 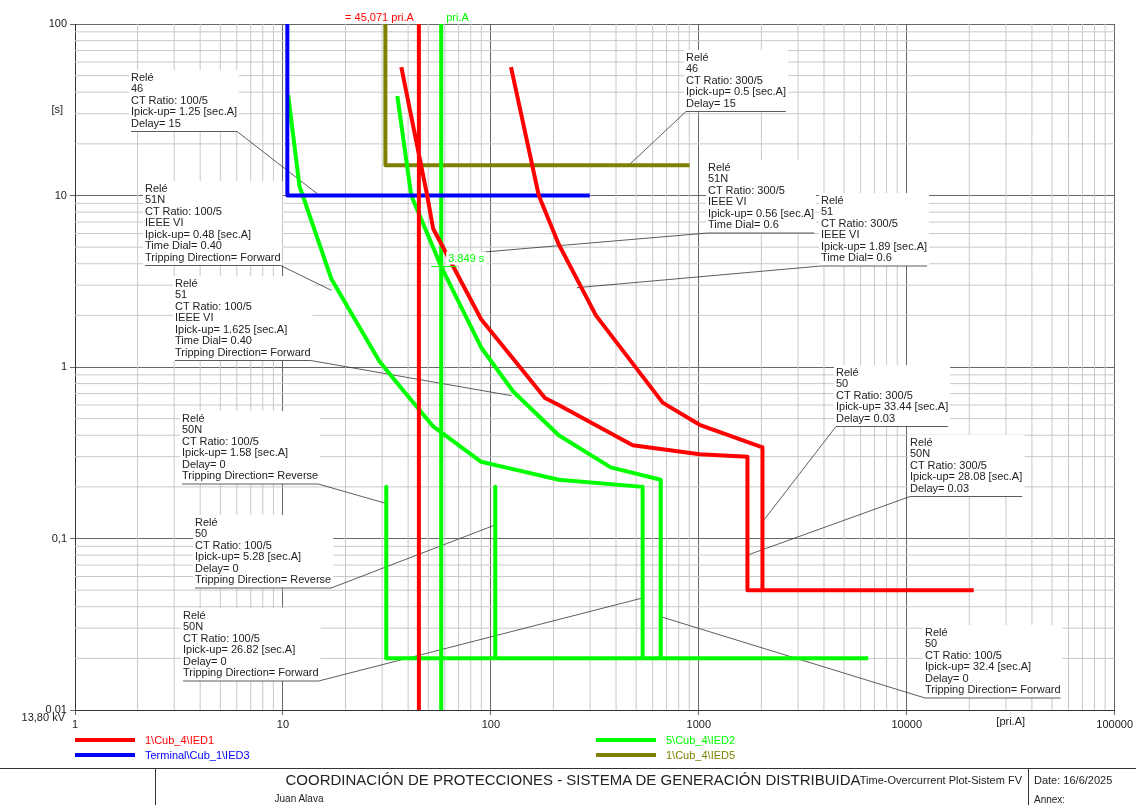 What do you see at coordinates (1050, 799) in the screenshot?
I see `text: Annex:` at bounding box center [1050, 799].